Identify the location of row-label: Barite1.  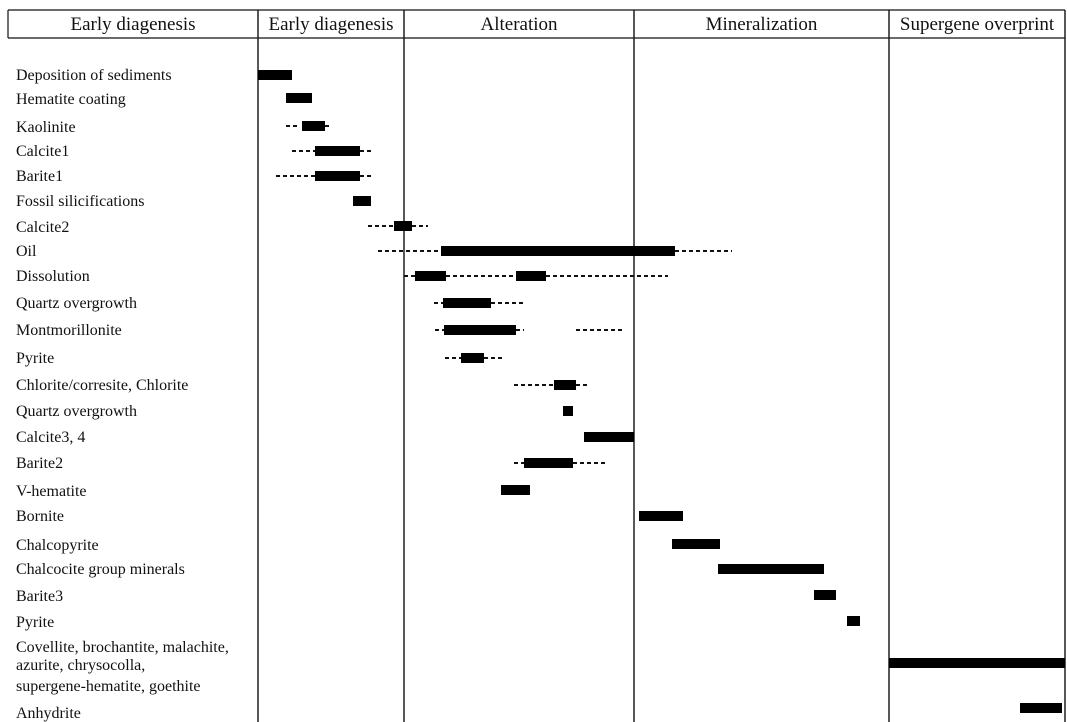
(39, 176).